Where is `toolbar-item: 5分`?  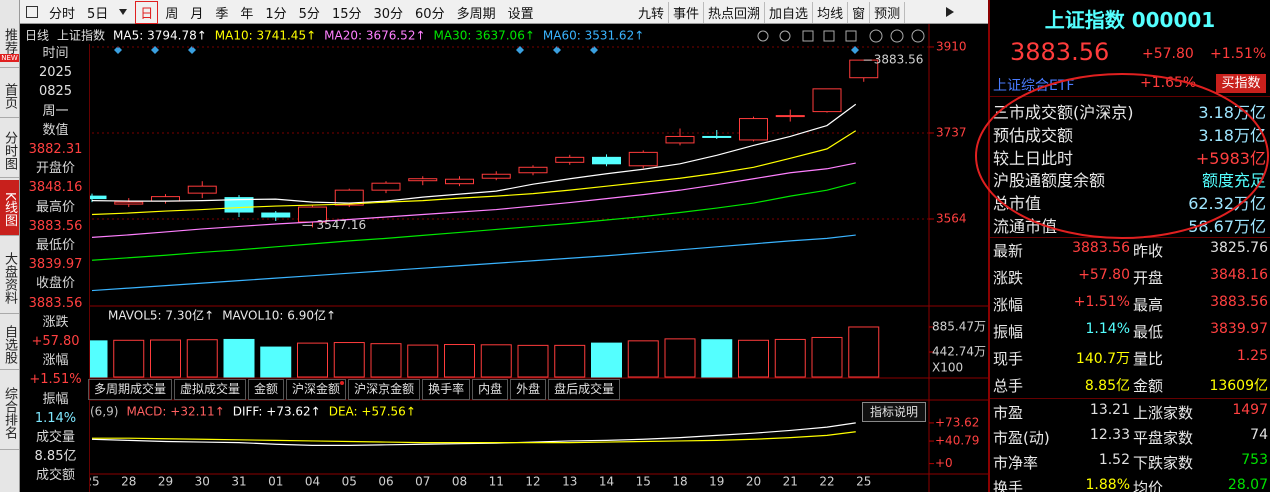
toolbar-item: 5分 is located at coordinates (309, 14).